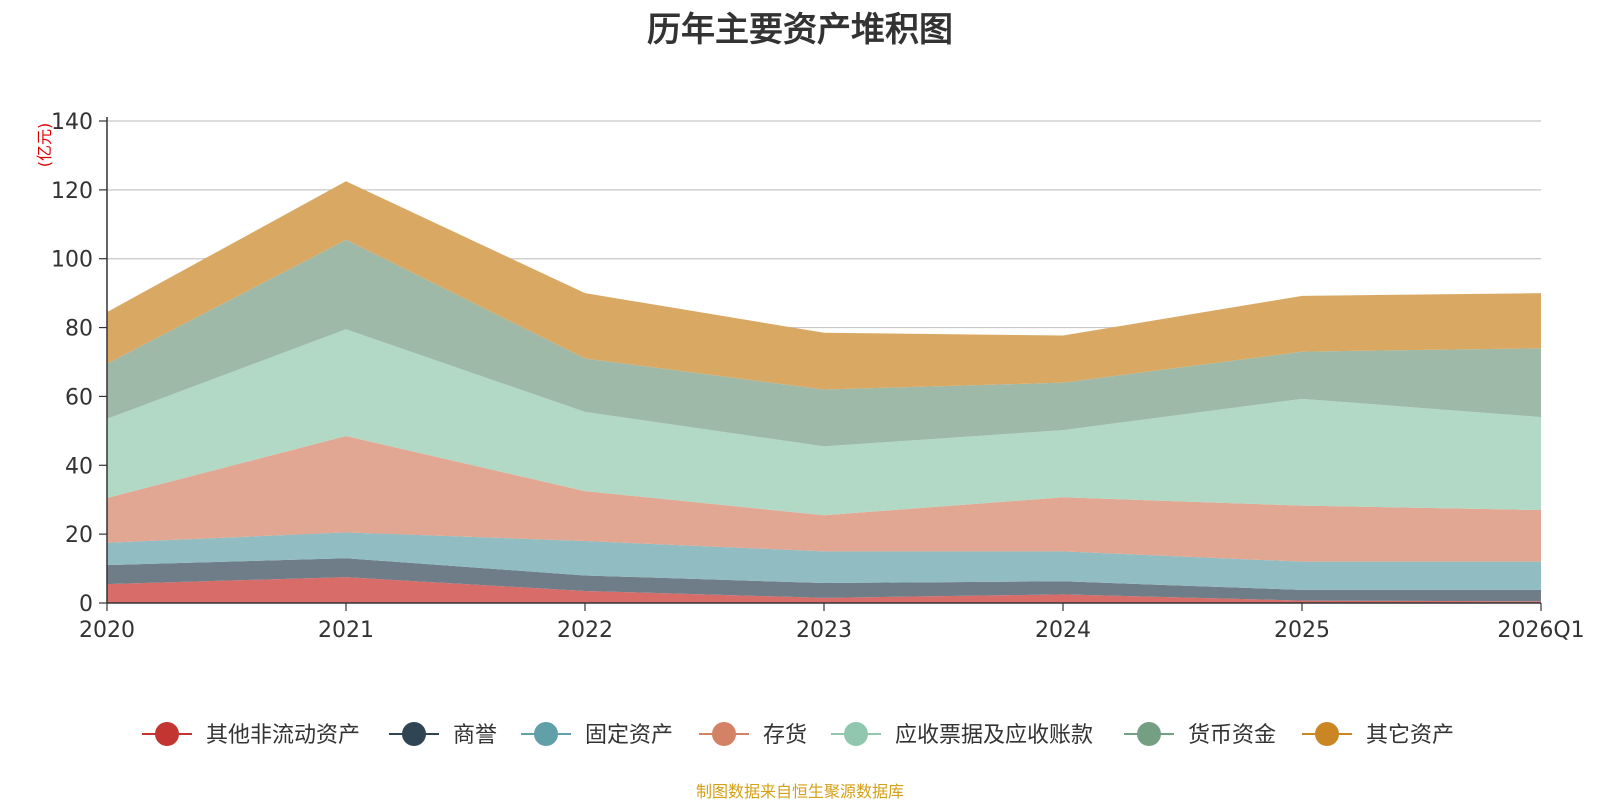  Describe the element at coordinates (1232, 735) in the screenshot. I see `legend-label: 货币资金` at that location.